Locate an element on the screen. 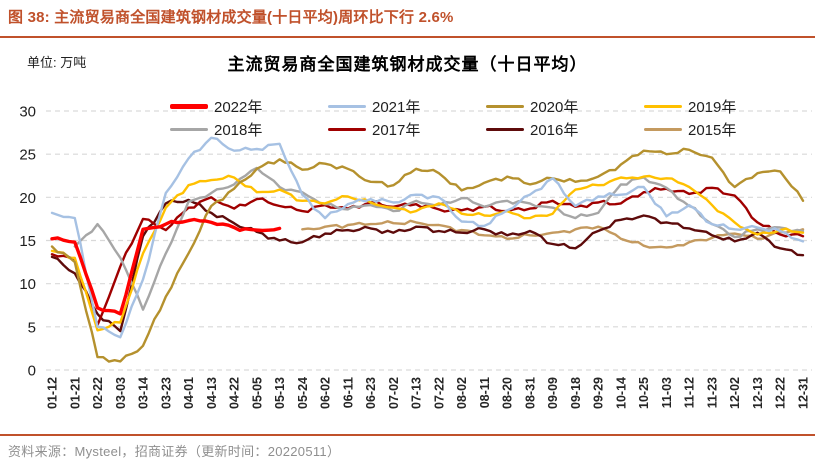 The height and width of the screenshot is (463, 815). footer-divider is located at coordinates (407, 435).